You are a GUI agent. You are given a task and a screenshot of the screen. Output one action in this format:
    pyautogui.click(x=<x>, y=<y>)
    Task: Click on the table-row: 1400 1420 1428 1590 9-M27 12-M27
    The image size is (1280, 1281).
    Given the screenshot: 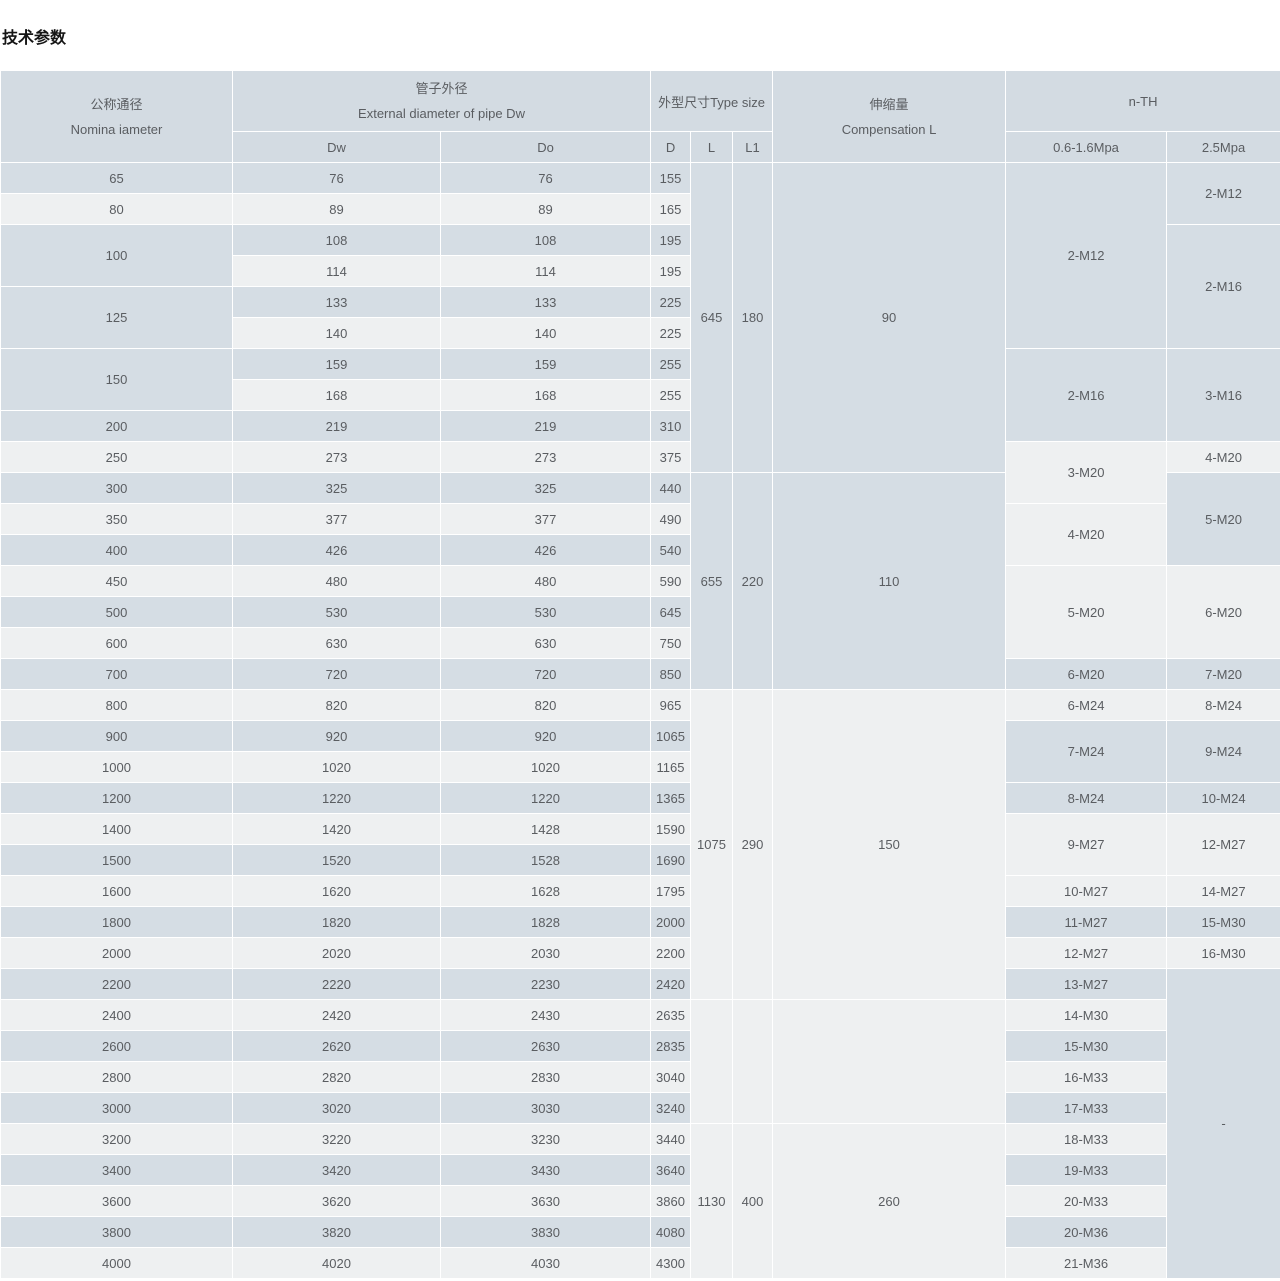 What is the action you would take?
    pyautogui.click(x=640, y=844)
    